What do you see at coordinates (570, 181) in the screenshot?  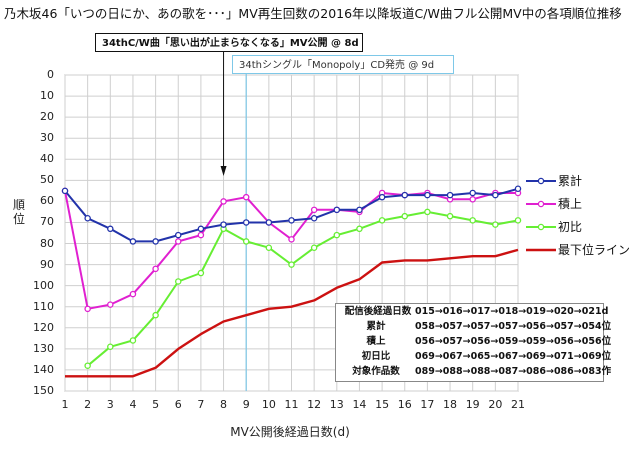 I see `legend-label-cumulative: 累計` at bounding box center [570, 181].